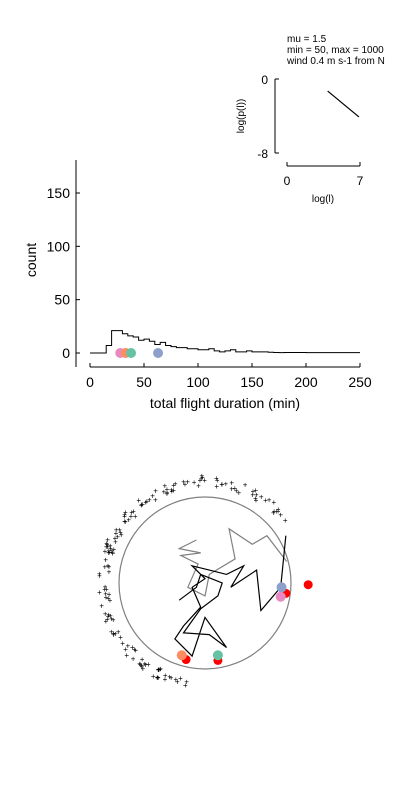  Describe the element at coordinates (343, 104) in the screenshot. I see `inset-power-law-line` at that location.